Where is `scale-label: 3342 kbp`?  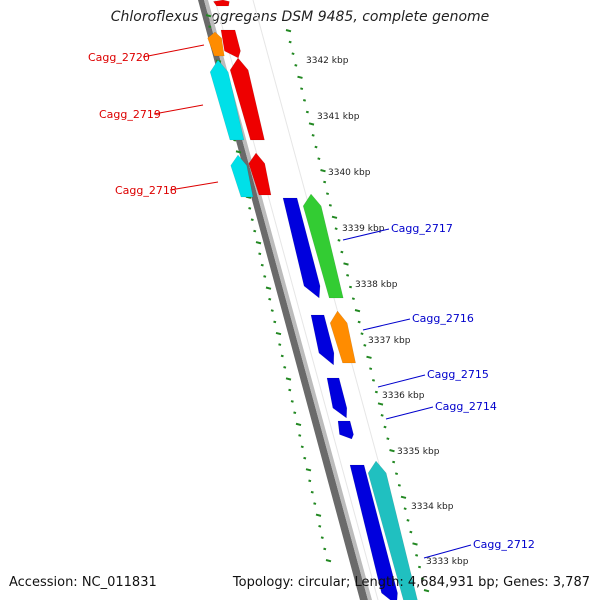
scale-label: 3342 kbp is located at coordinates (327, 61).